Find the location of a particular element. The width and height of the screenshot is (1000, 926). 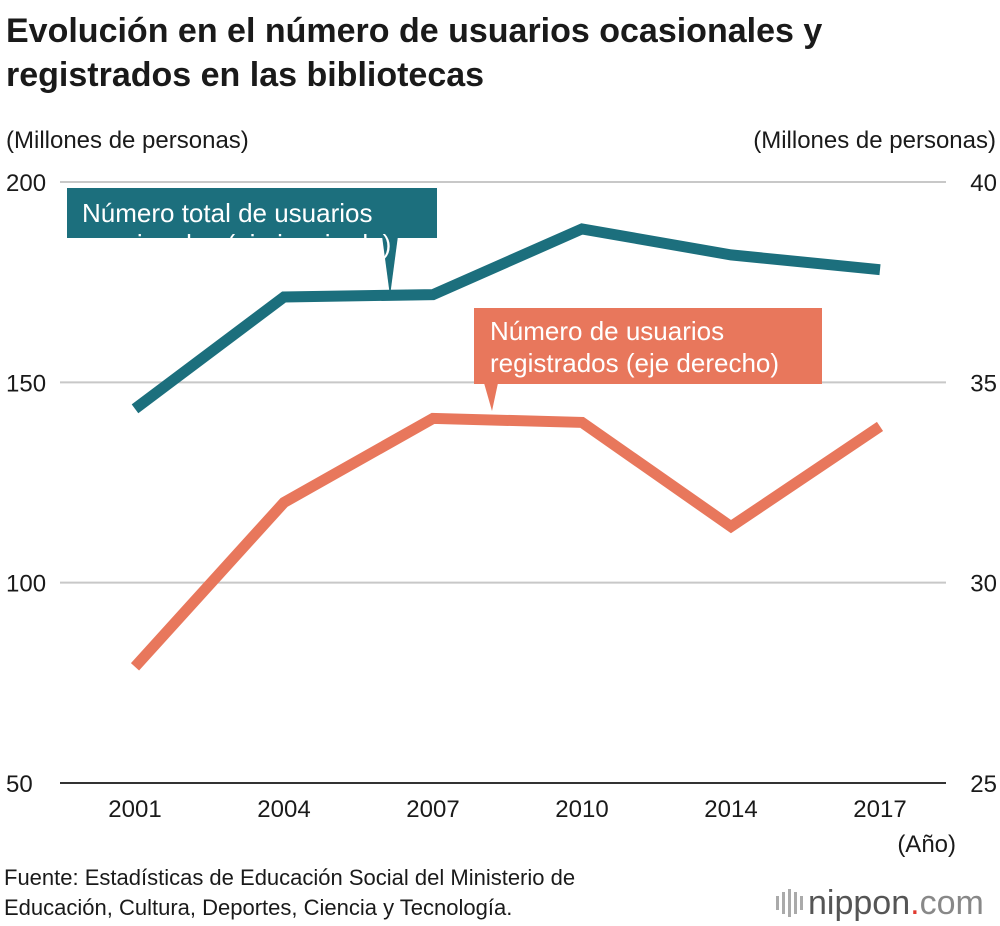

y-left-tick-label: 100 is located at coordinates (26, 584).